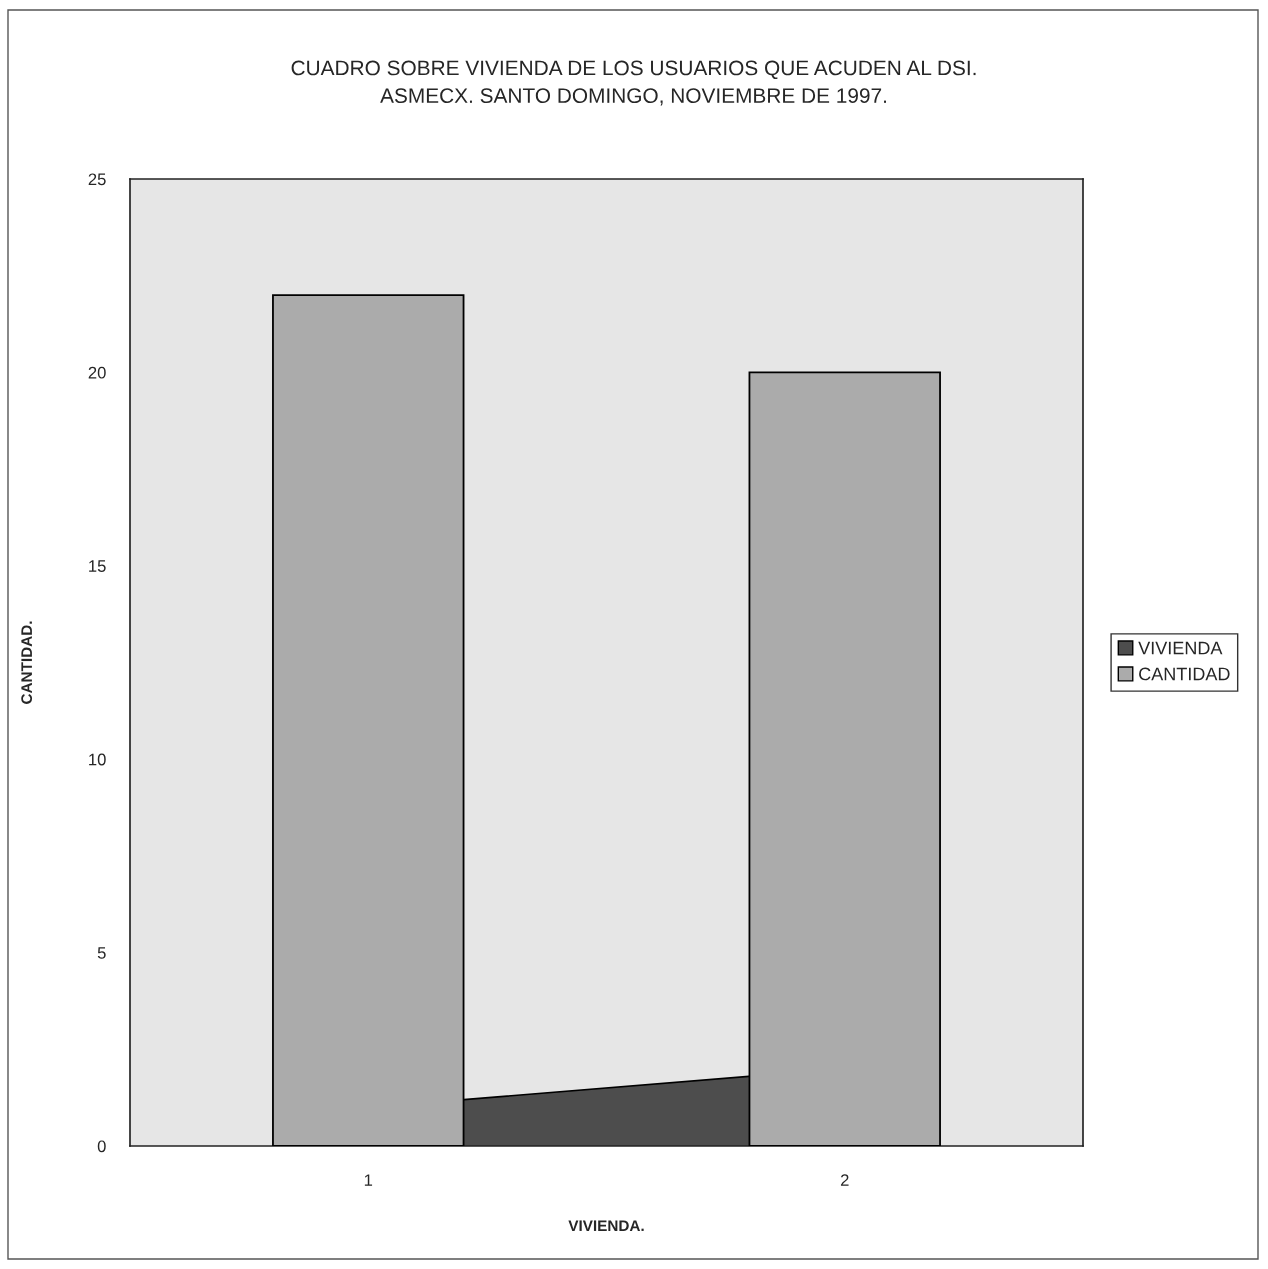 The height and width of the screenshot is (1269, 1268). What do you see at coordinates (606, 1225) in the screenshot?
I see `x-axis-title: VIVIENDA.` at bounding box center [606, 1225].